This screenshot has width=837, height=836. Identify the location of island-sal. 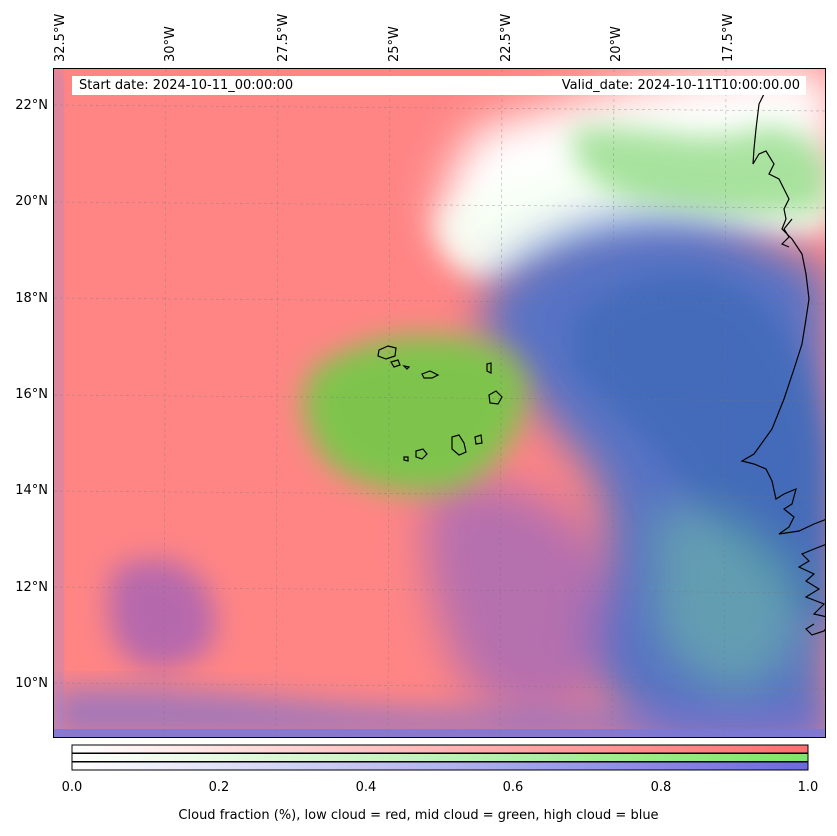
(489, 368).